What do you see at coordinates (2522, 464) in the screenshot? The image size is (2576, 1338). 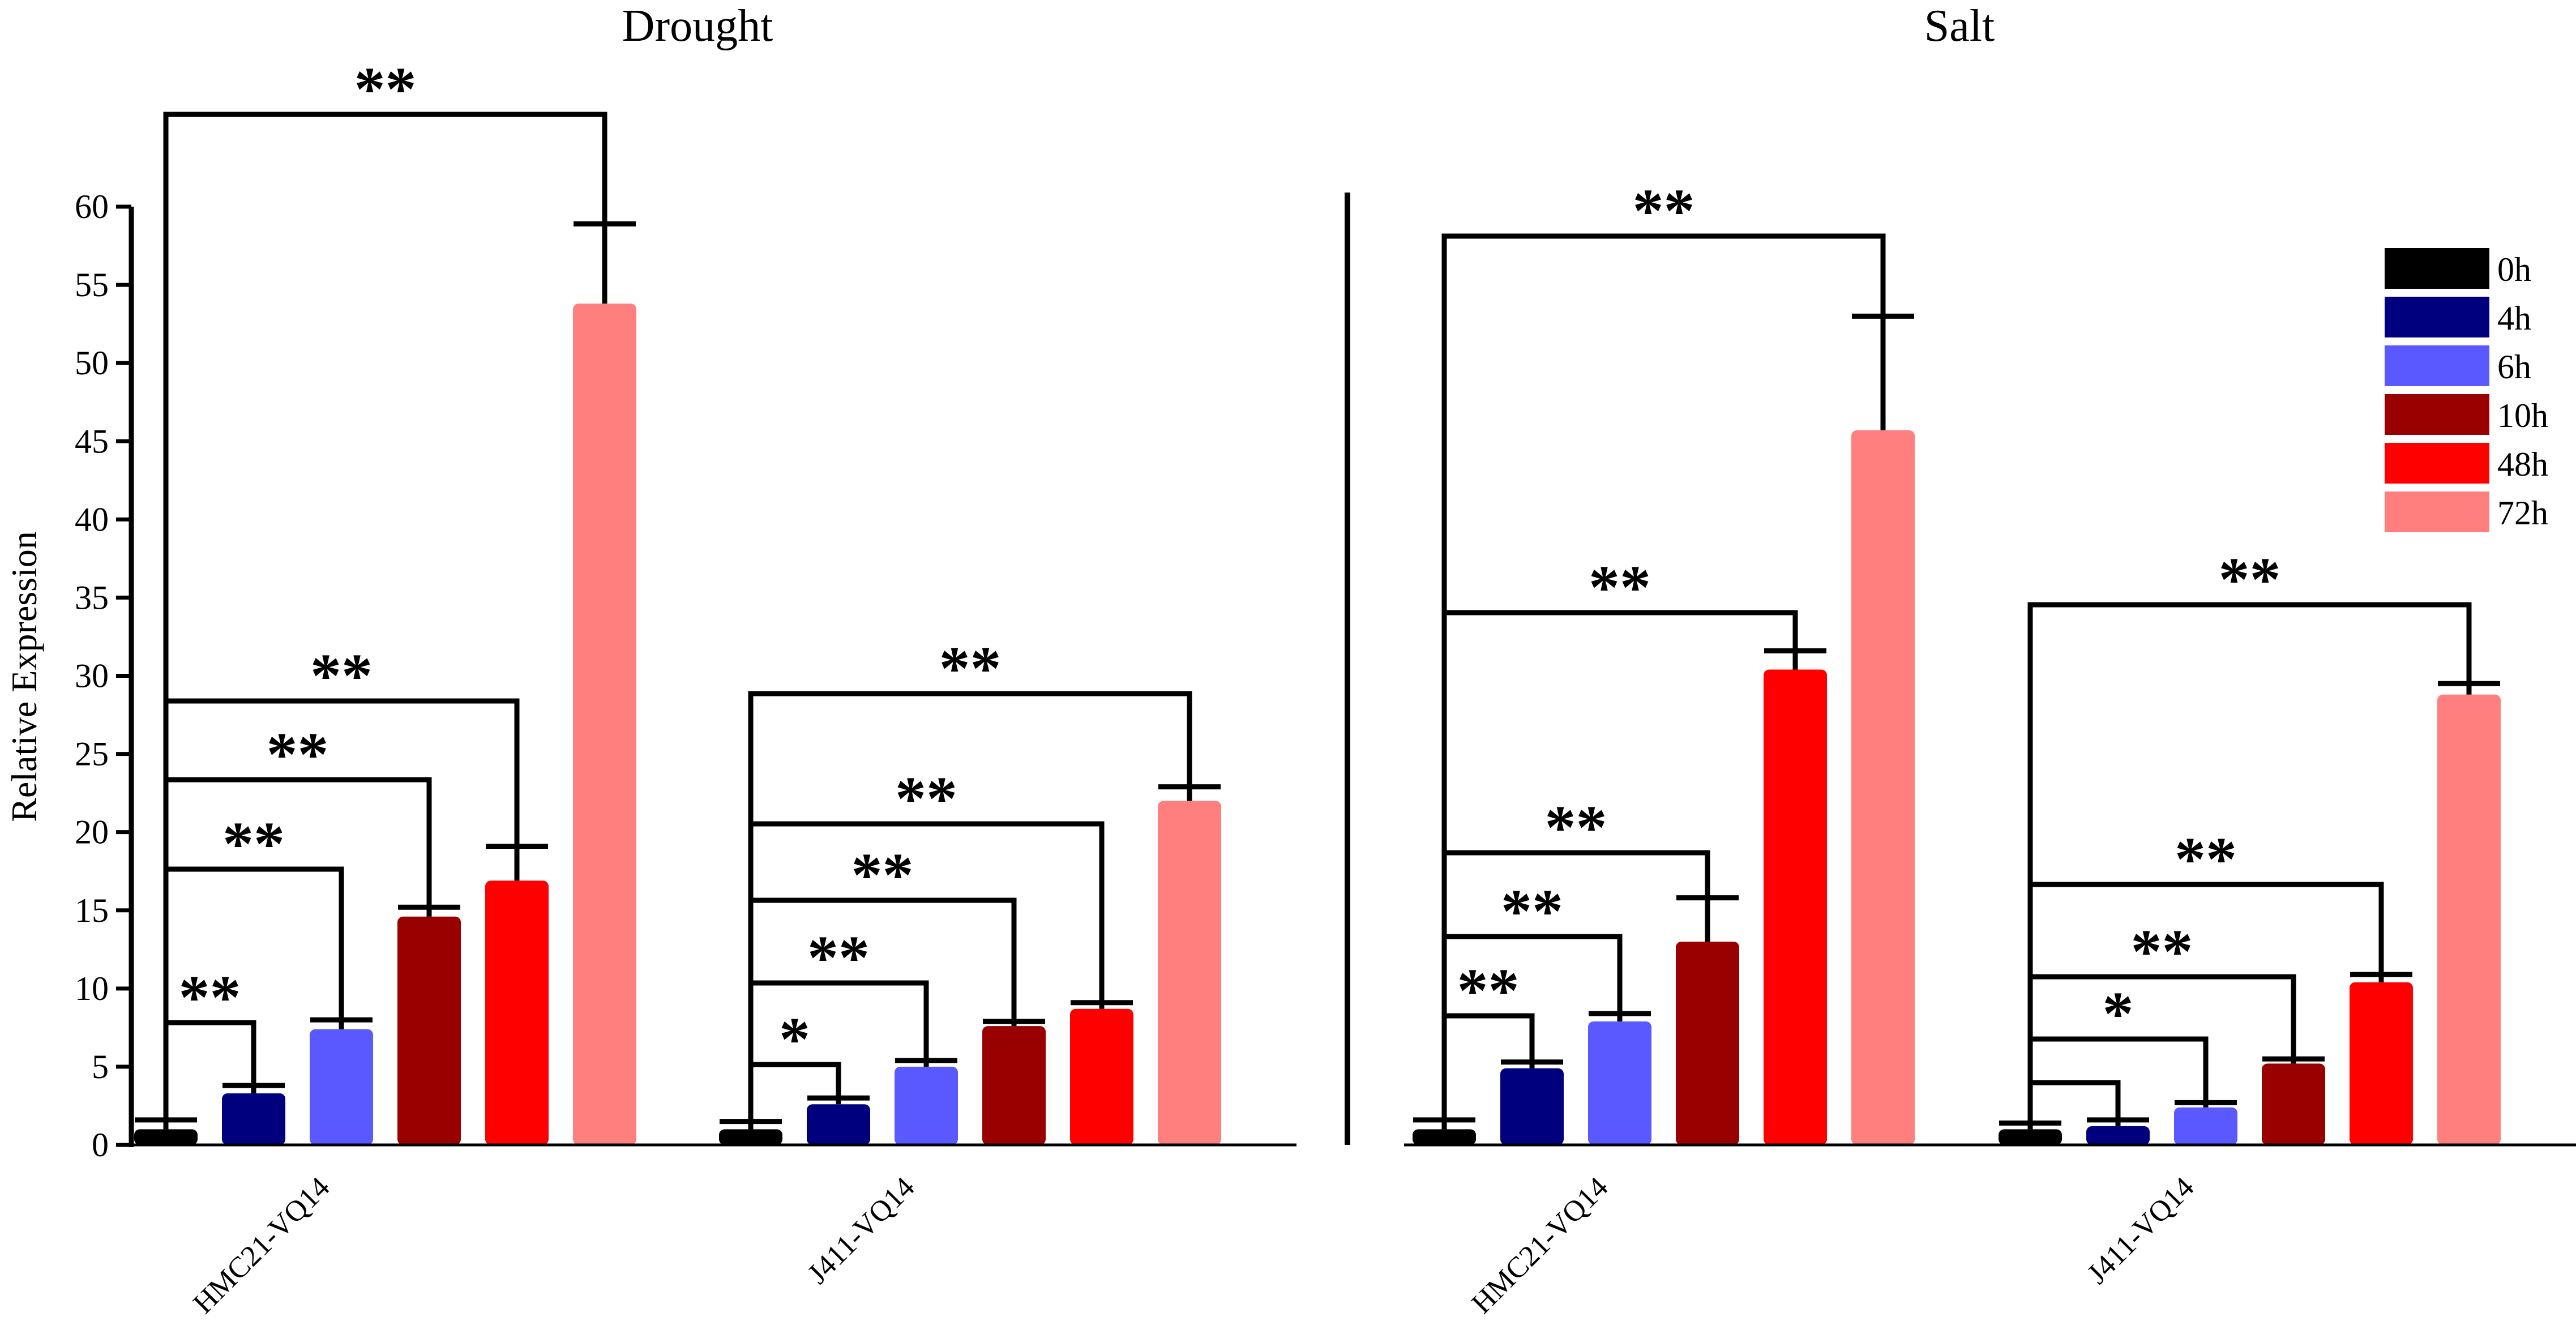 I see `legend-label: 48h` at bounding box center [2522, 464].